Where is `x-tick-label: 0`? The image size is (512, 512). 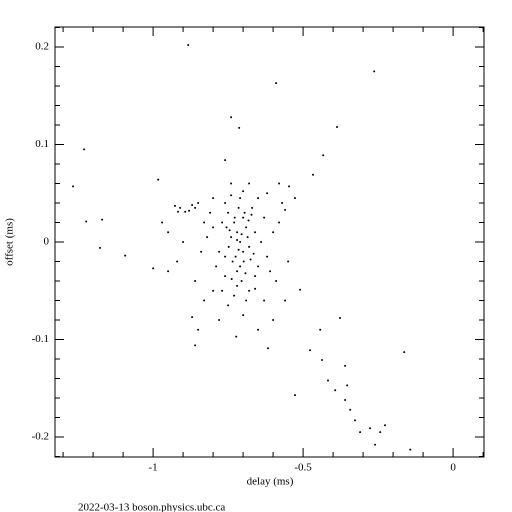 x-tick-label: 0 is located at coordinates (453, 468).